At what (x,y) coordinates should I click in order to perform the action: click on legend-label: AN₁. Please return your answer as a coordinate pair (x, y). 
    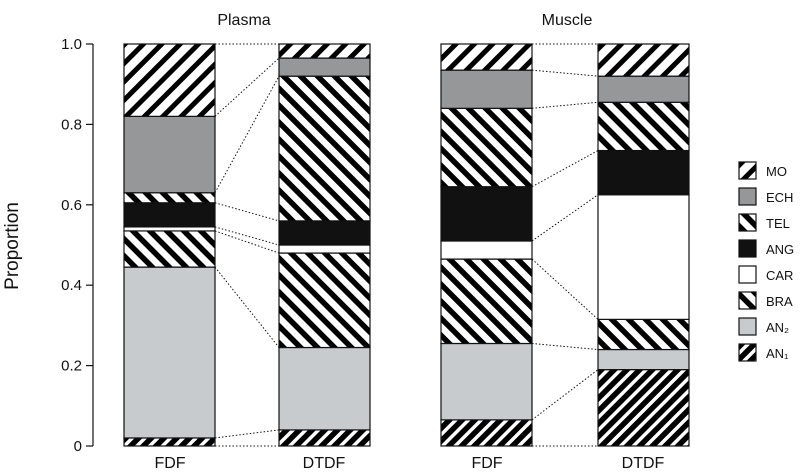
    Looking at the image, I should click on (777, 353).